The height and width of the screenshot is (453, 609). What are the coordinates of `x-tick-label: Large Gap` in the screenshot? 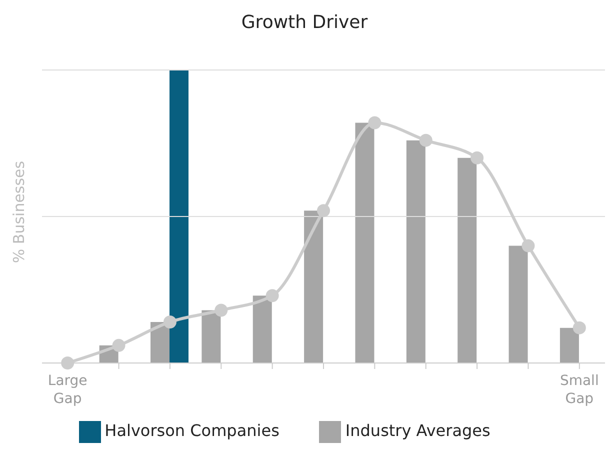 It's located at (68, 390).